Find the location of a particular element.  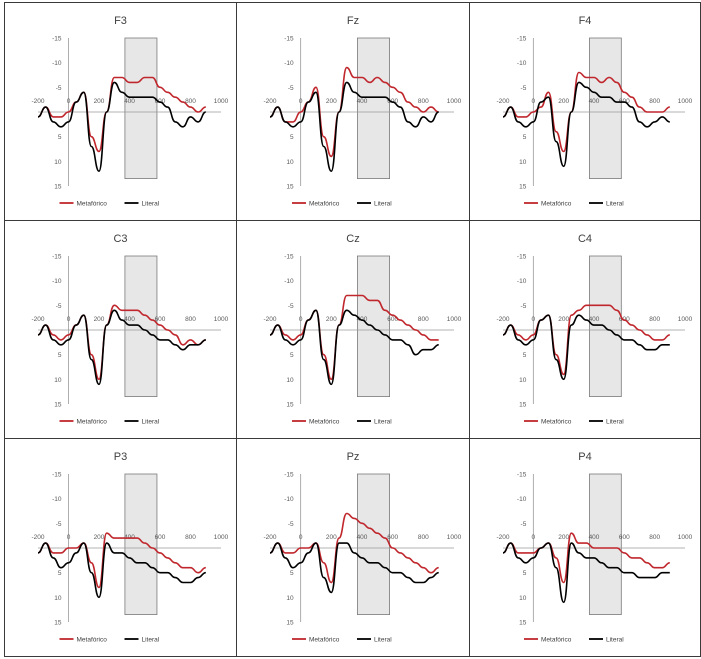

chart-title: F3 is located at coordinates (120, 21).